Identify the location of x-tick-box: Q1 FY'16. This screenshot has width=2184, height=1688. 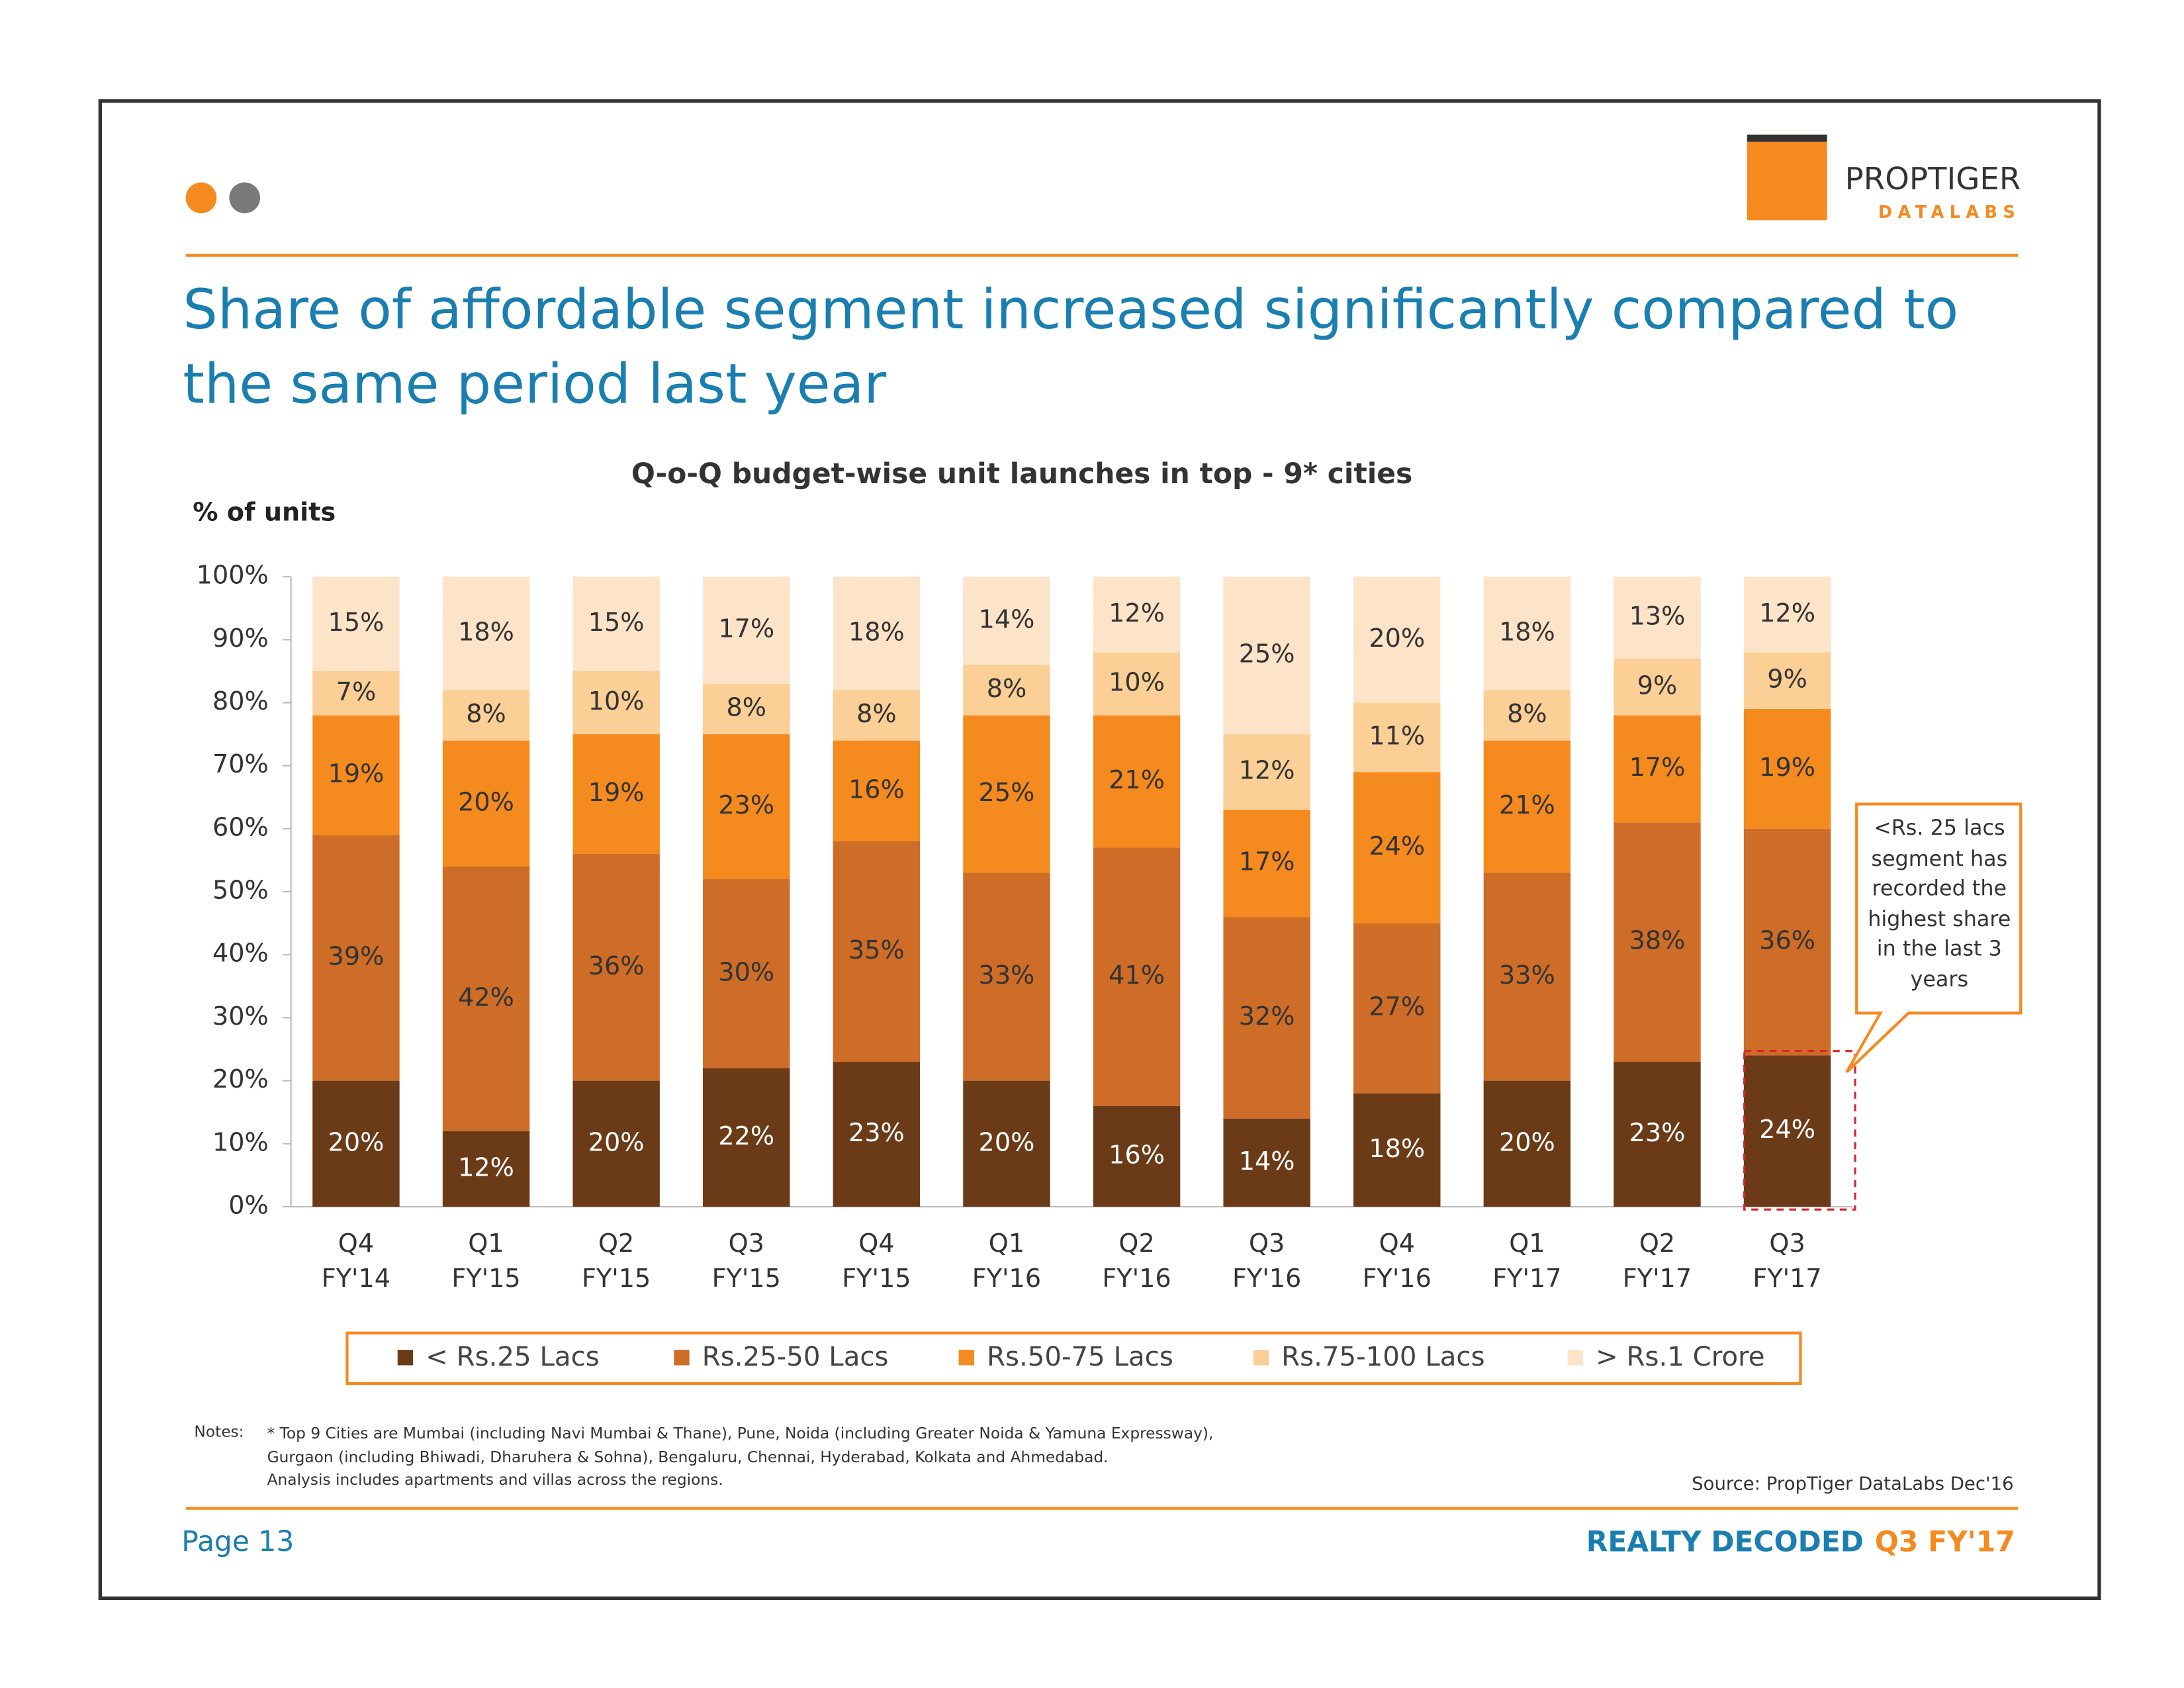
(1007, 1261).